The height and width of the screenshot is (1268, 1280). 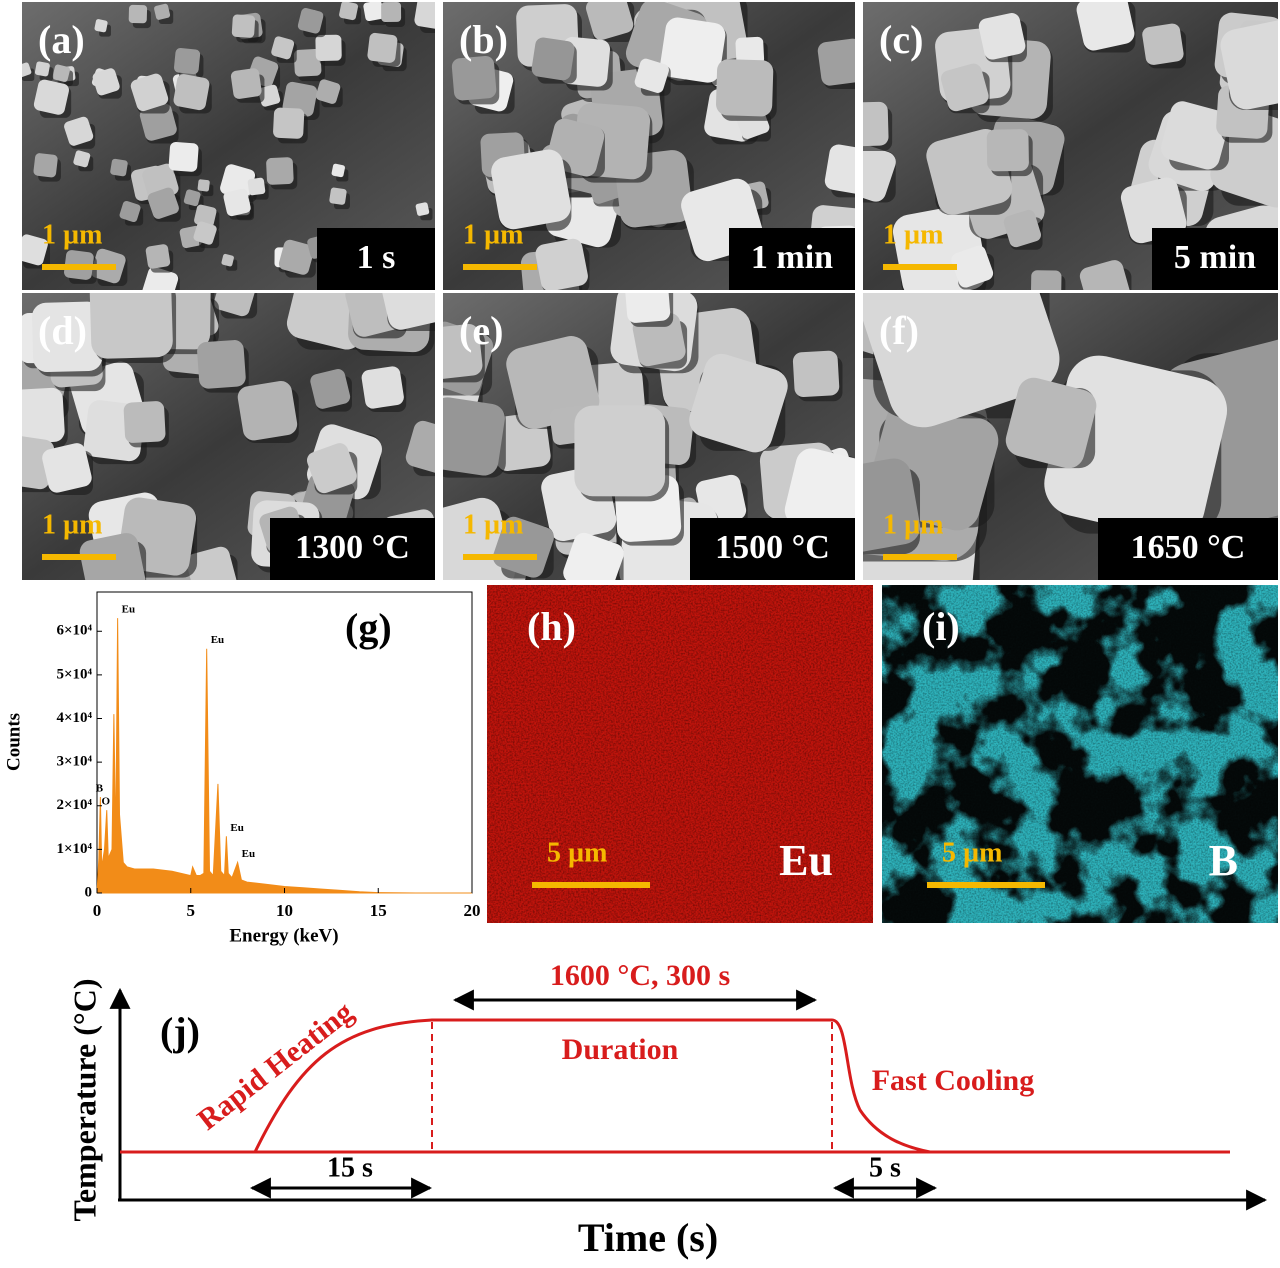 I want to click on sem-image: (f) 1650 °C 1 µm, so click(x=1070, y=436).